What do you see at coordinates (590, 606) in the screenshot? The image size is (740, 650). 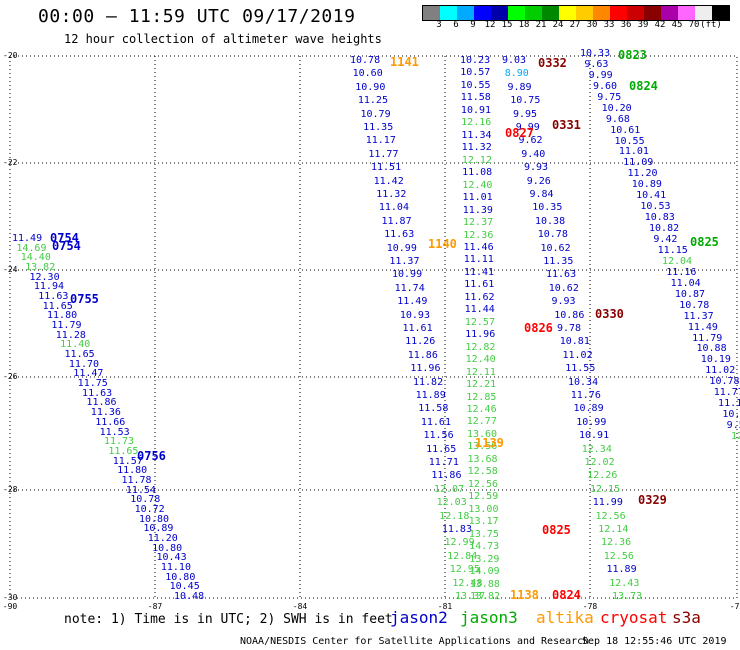 I see `longitude-label: -78` at bounding box center [590, 606].